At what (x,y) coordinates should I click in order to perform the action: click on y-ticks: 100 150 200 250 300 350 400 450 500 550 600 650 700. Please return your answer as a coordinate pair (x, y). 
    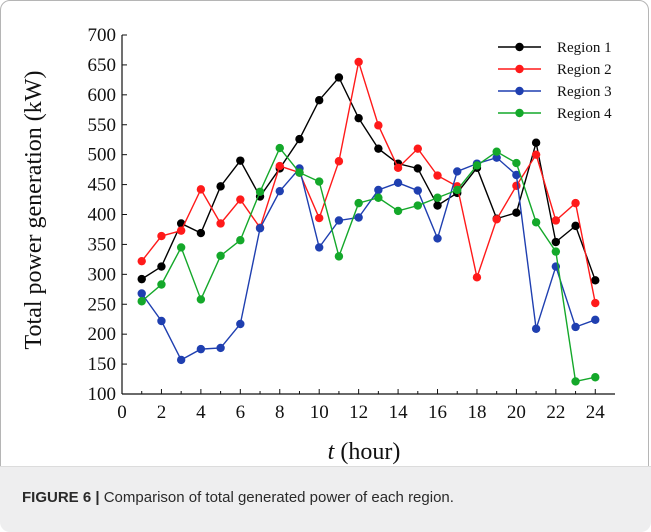
    Looking at the image, I should click on (107, 215).